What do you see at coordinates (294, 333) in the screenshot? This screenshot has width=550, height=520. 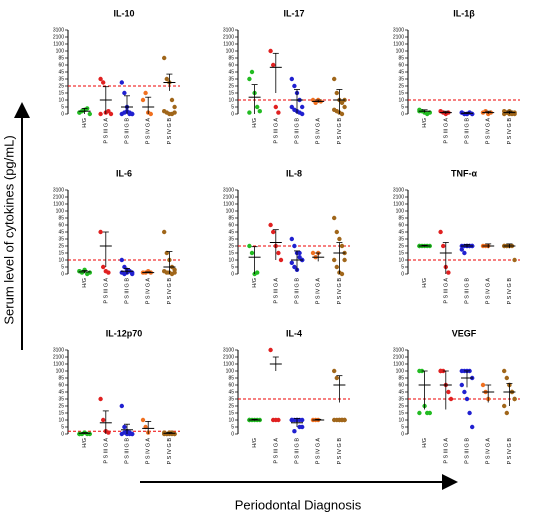 I see `panel-title: IL-4` at bounding box center [294, 333].